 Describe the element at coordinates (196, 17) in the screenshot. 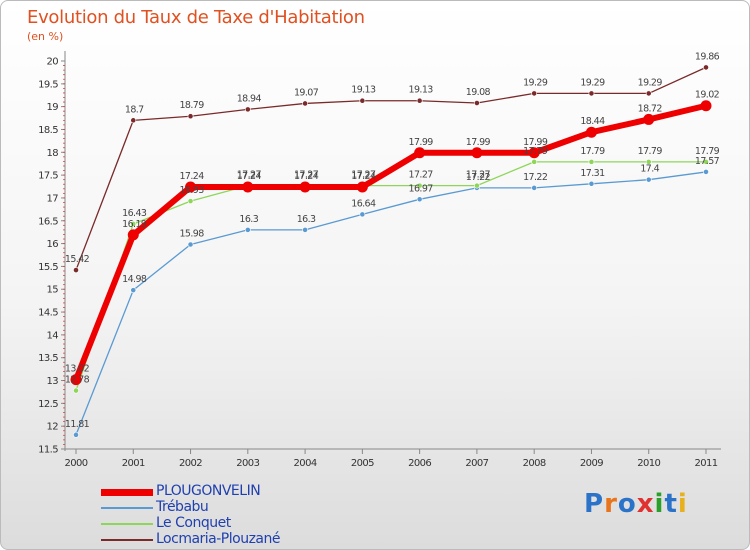

I see `chart-title: Evolution du Taux de Taxe d'Habitation` at that location.